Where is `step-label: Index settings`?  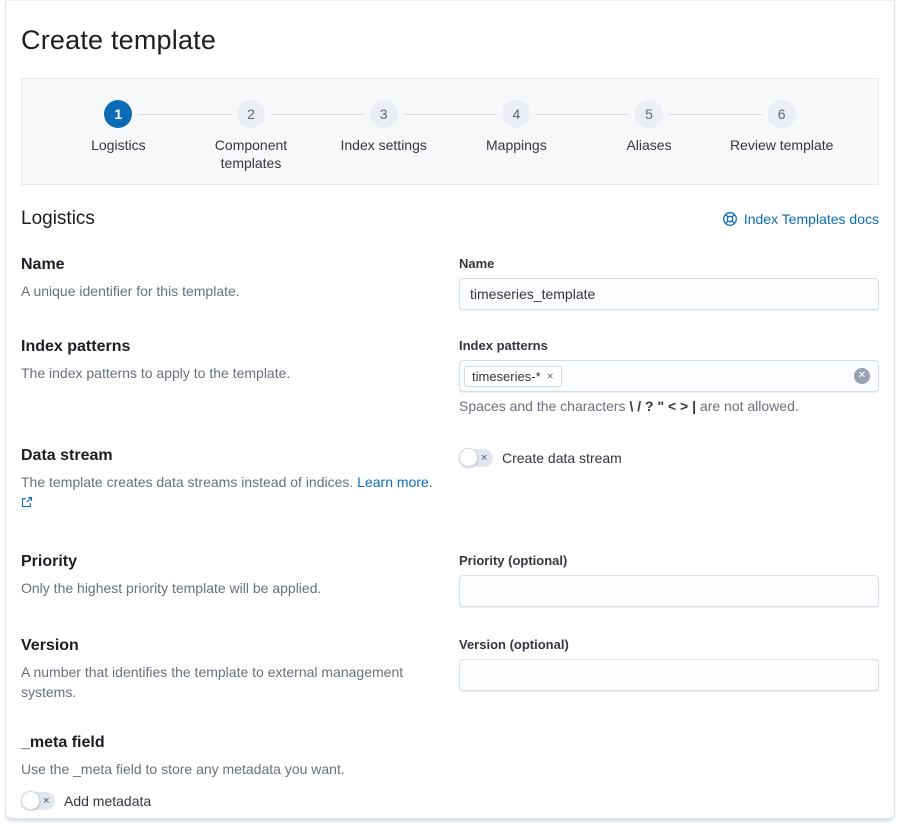 step-label: Index settings is located at coordinates (383, 145).